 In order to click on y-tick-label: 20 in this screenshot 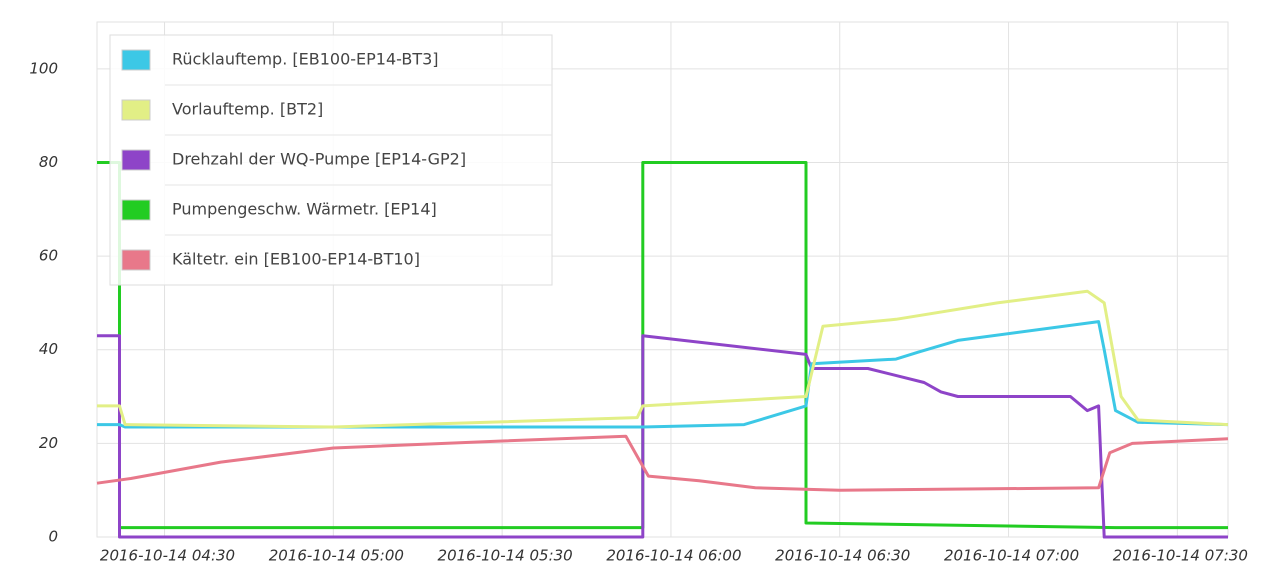, I will do `click(48, 443)`.